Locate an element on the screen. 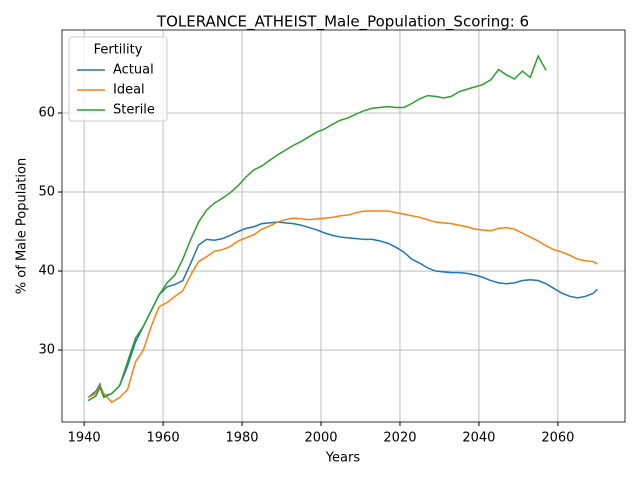 The image size is (640, 480). x-tick-label: 2060 is located at coordinates (557, 438).